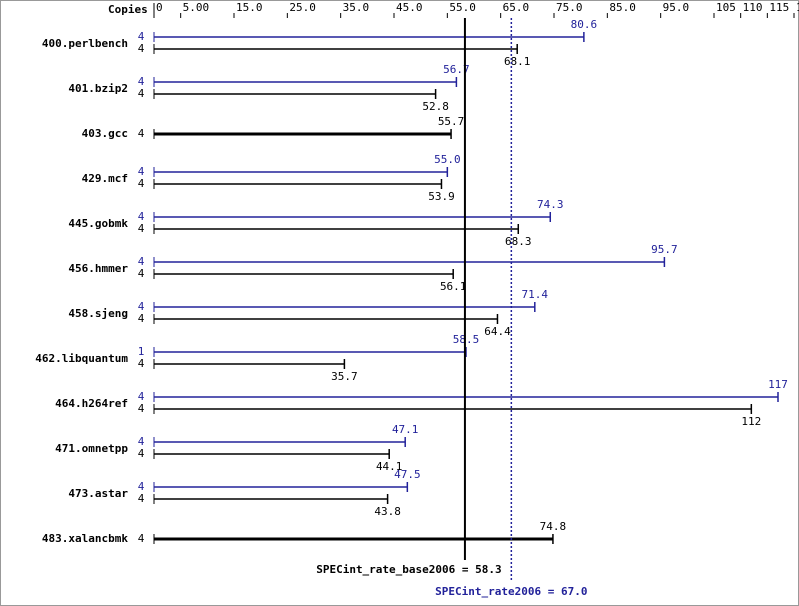 This screenshot has width=799, height=606. Describe the element at coordinates (98, 313) in the screenshot. I see `benchmark-label: 458.sjeng` at that location.